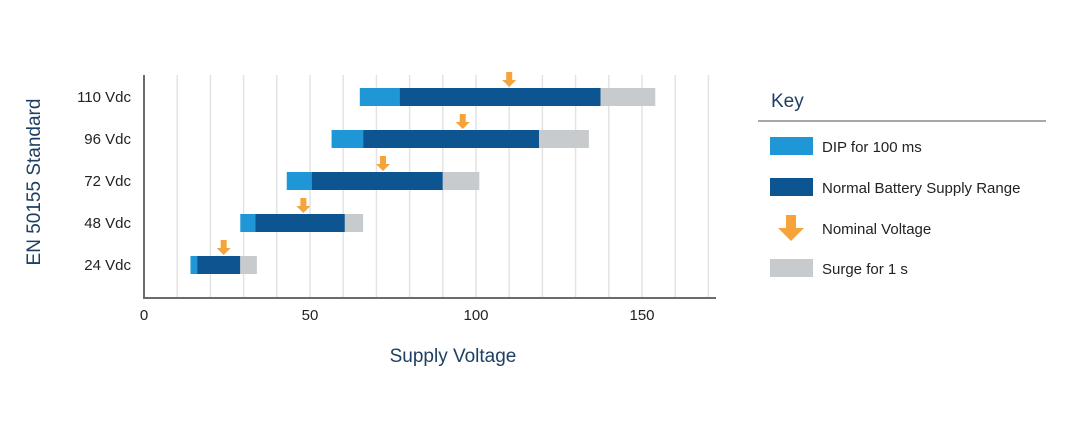  I want to click on nominal-arrows, so click(366, 163).